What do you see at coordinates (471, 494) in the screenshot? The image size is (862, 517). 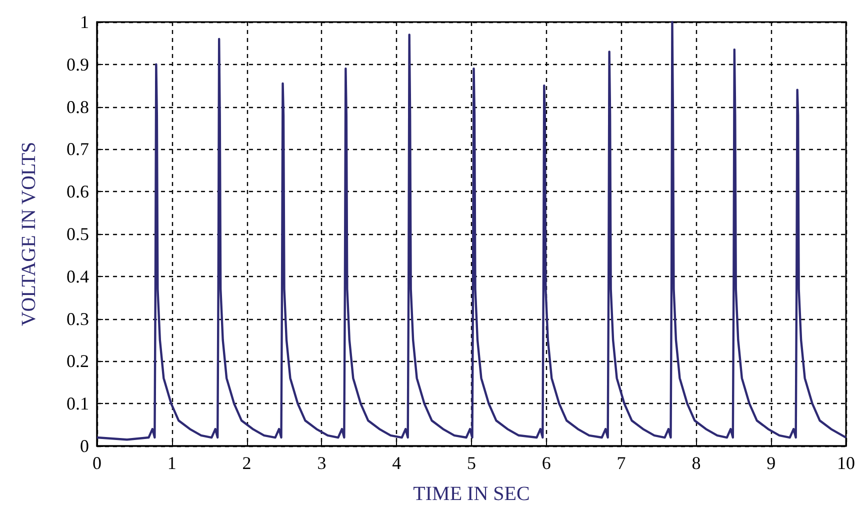 I see `x-axis-title: TIME IN SEC` at bounding box center [471, 494].